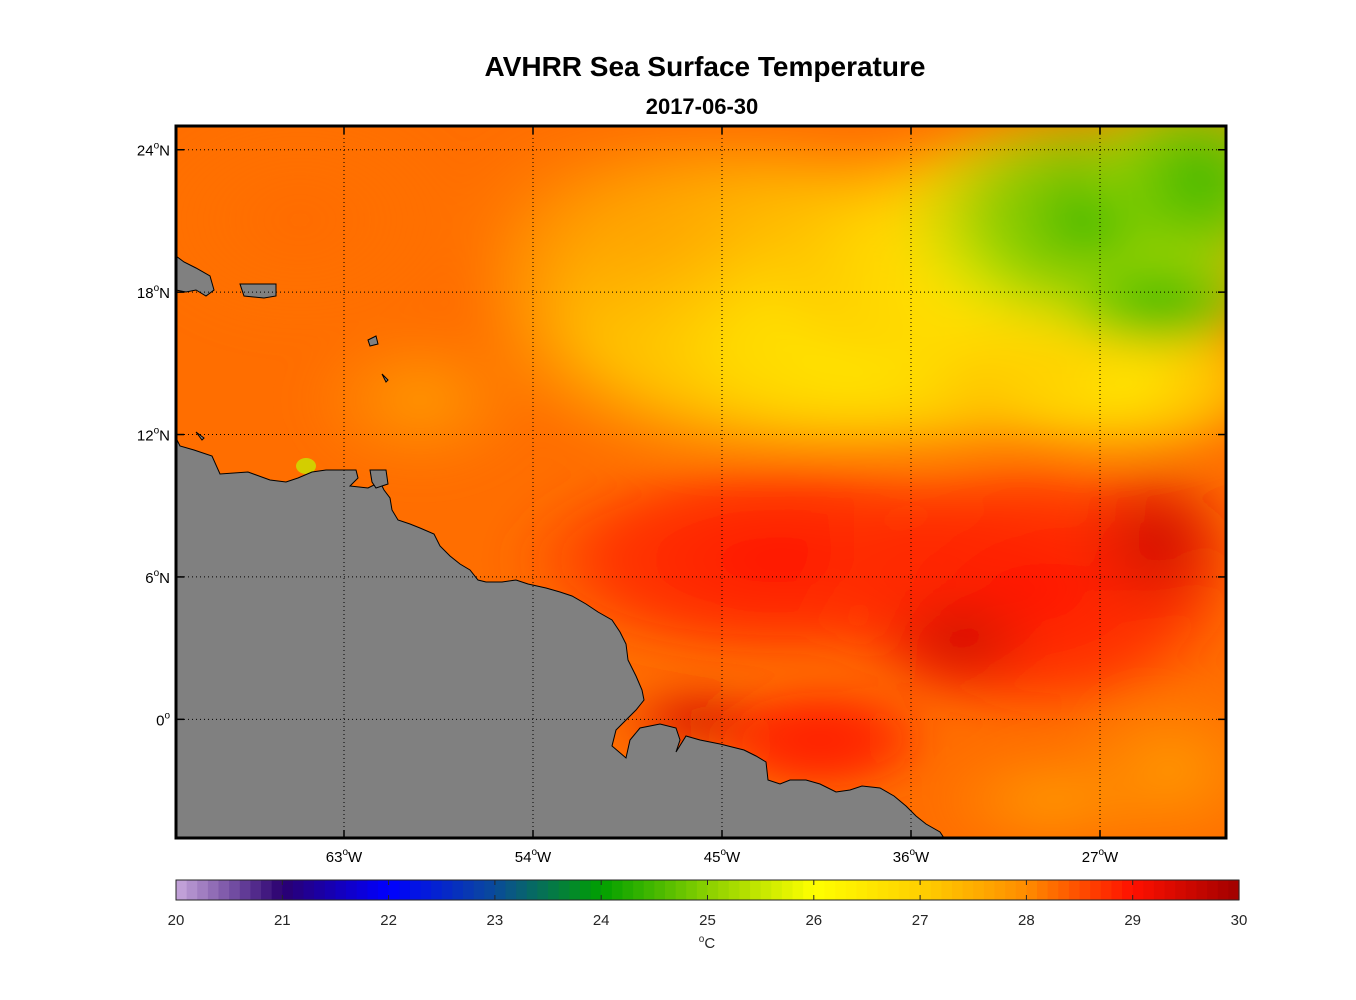 This screenshot has width=1356, height=1000. What do you see at coordinates (176, 920) in the screenshot?
I see `colorbar-tick-label: 20` at bounding box center [176, 920].